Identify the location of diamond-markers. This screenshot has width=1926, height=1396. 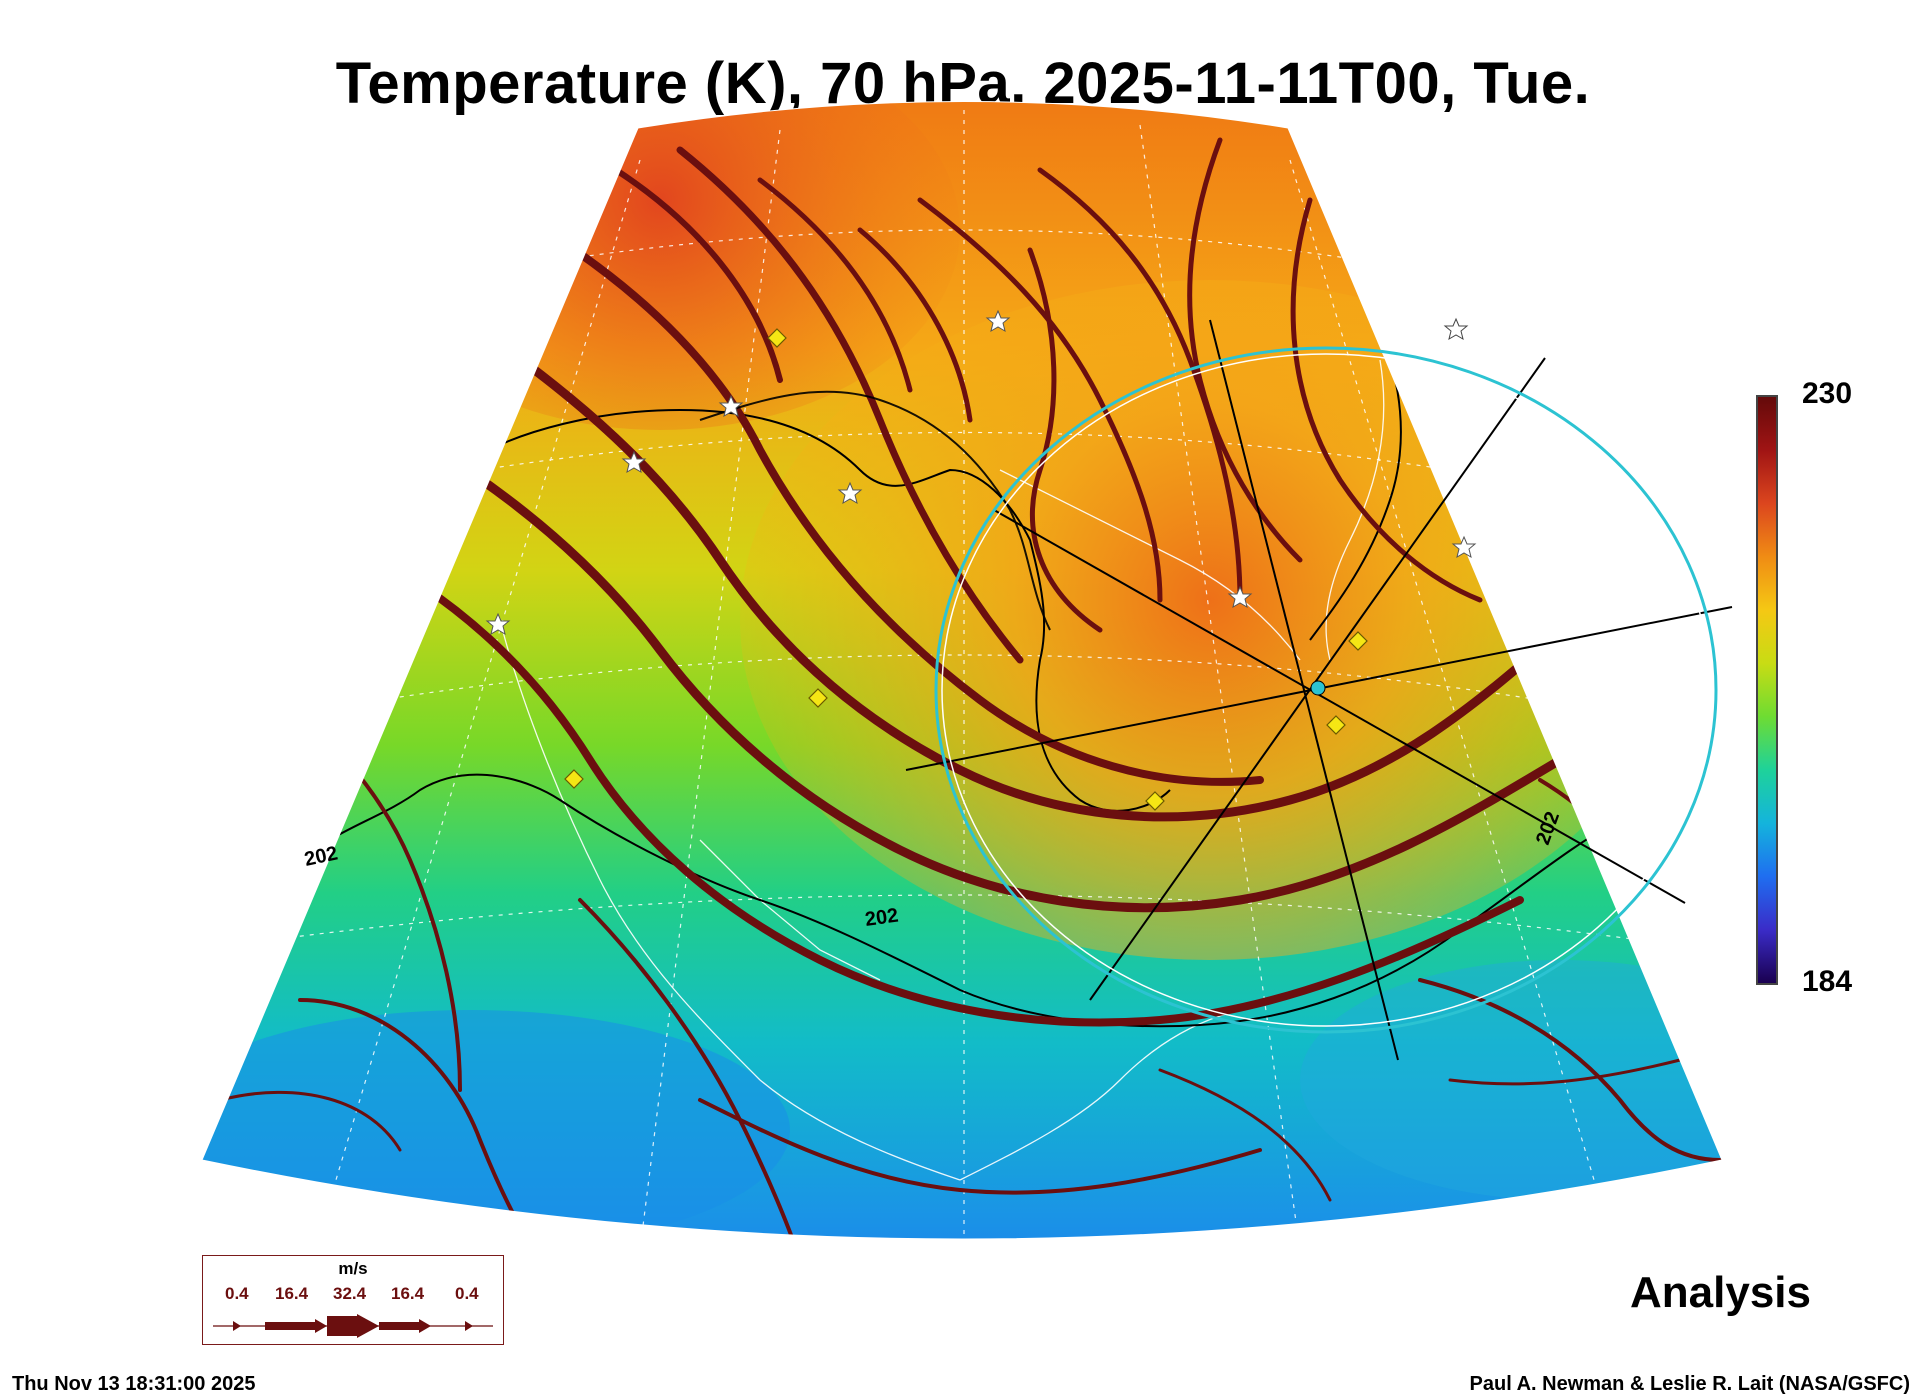
(966, 569).